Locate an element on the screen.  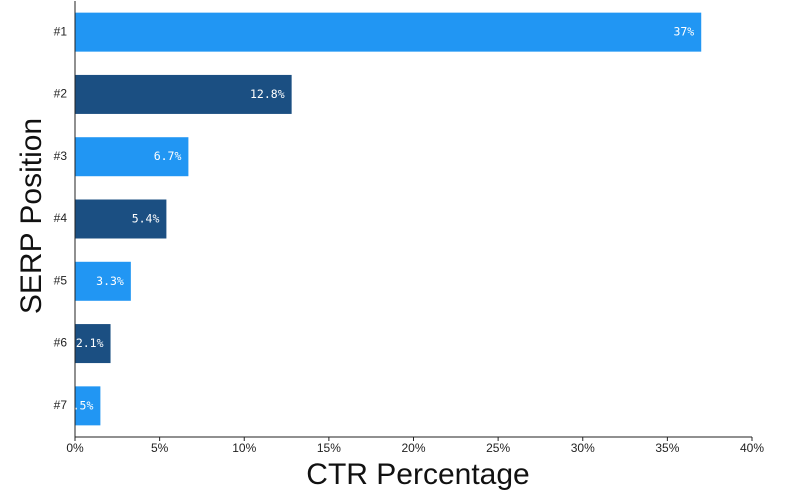
x-axis-label: CTR Percentage is located at coordinates (417, 474).